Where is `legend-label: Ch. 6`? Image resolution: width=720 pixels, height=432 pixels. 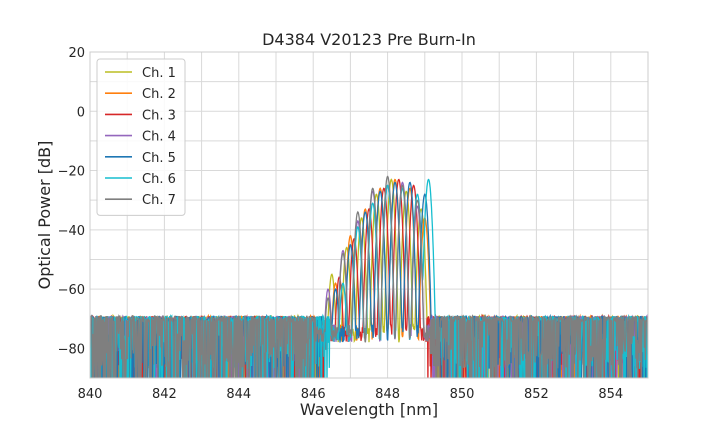
legend-label: Ch. 6 is located at coordinates (159, 179).